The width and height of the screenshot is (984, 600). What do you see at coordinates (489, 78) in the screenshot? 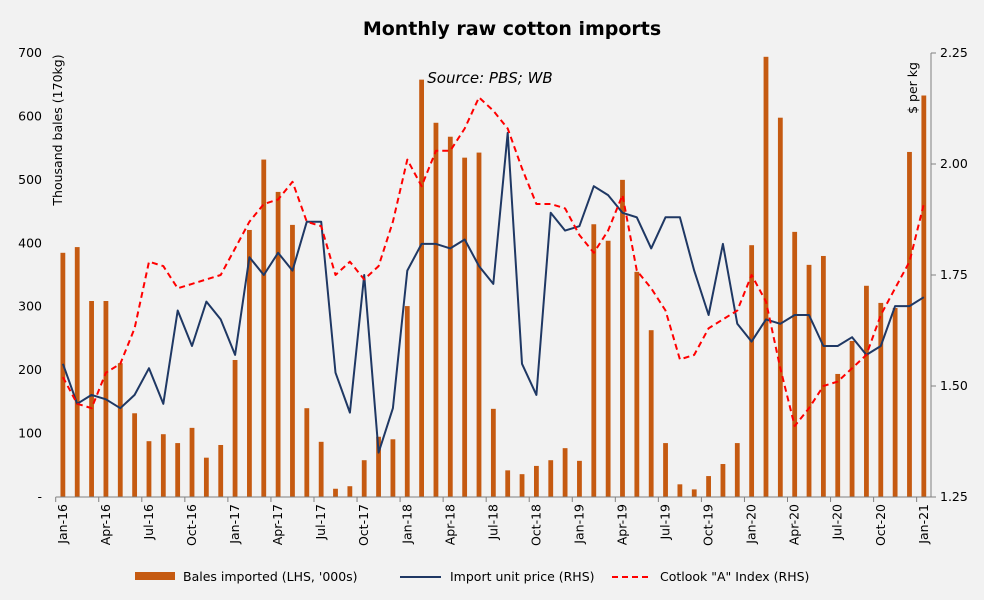
I see `chart-subtitle: Source: PBS; WB` at bounding box center [489, 78].